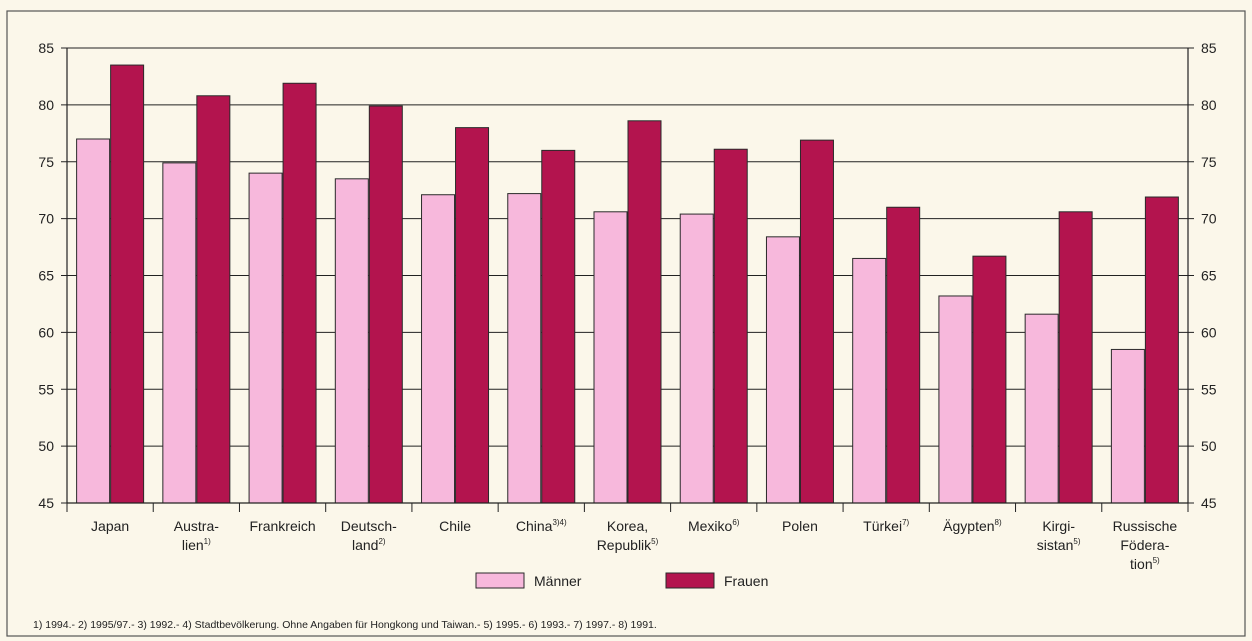  Describe the element at coordinates (1209, 503) in the screenshot. I see `y-tick-label-right: 45` at that location.